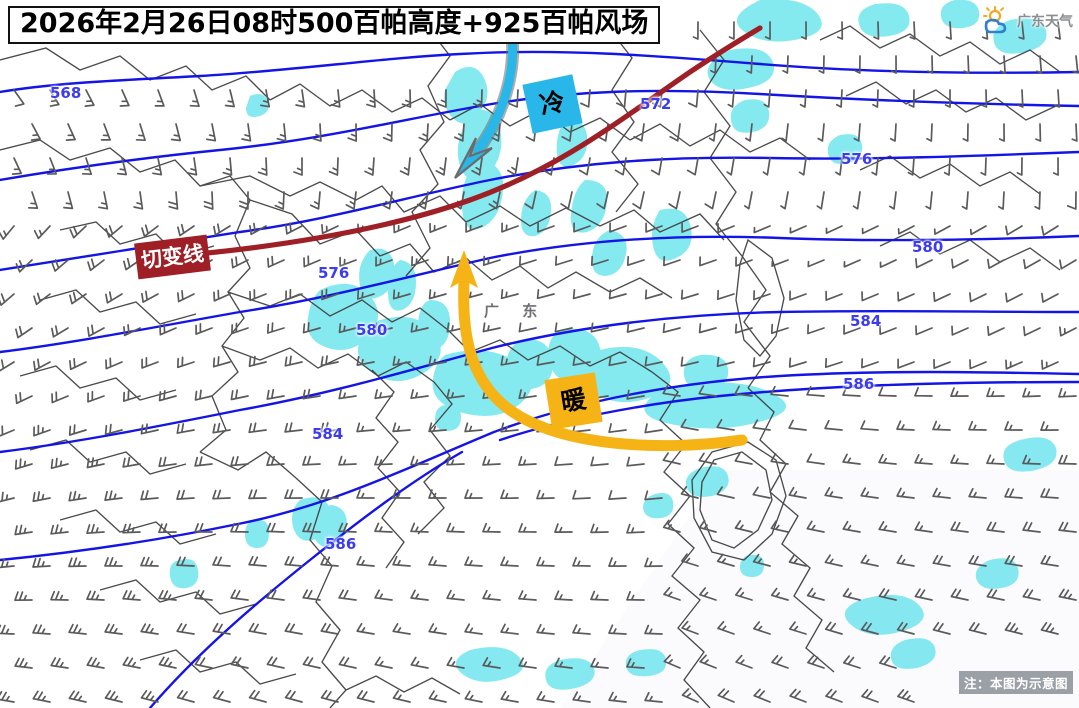 The width and height of the screenshot is (1079, 708). What do you see at coordinates (487, 104) in the screenshot?
I see `cold-advection-arrow` at bounding box center [487, 104].